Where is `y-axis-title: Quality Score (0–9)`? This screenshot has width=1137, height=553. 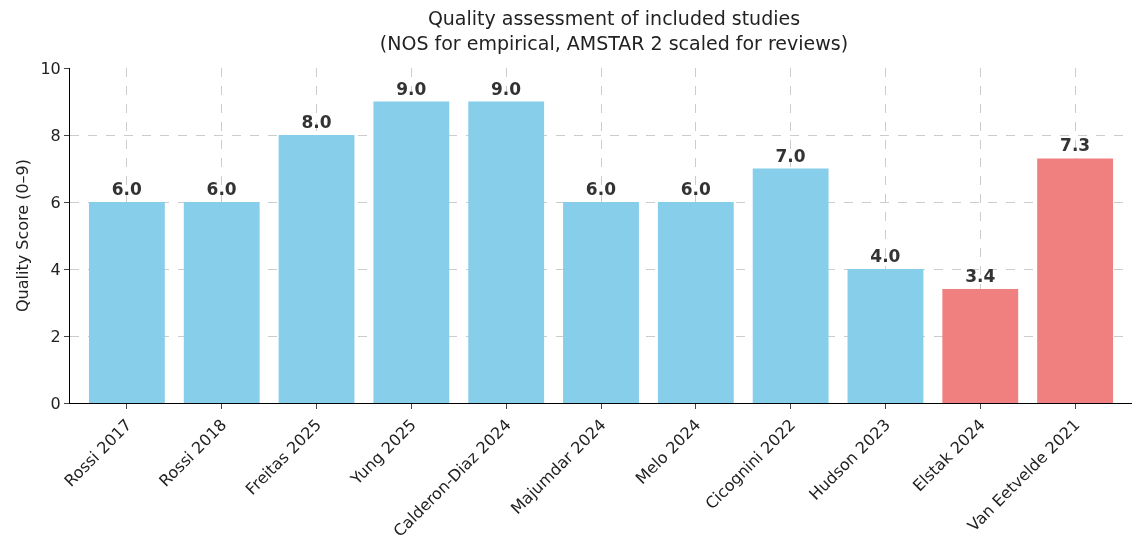
y-axis-title: Quality Score (0–9) is located at coordinates (22, 235).